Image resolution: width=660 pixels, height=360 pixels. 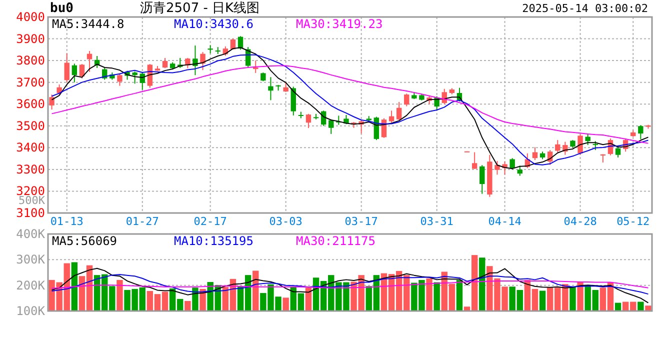 I want to click on x-tick-label: 04-28, so click(x=580, y=221).